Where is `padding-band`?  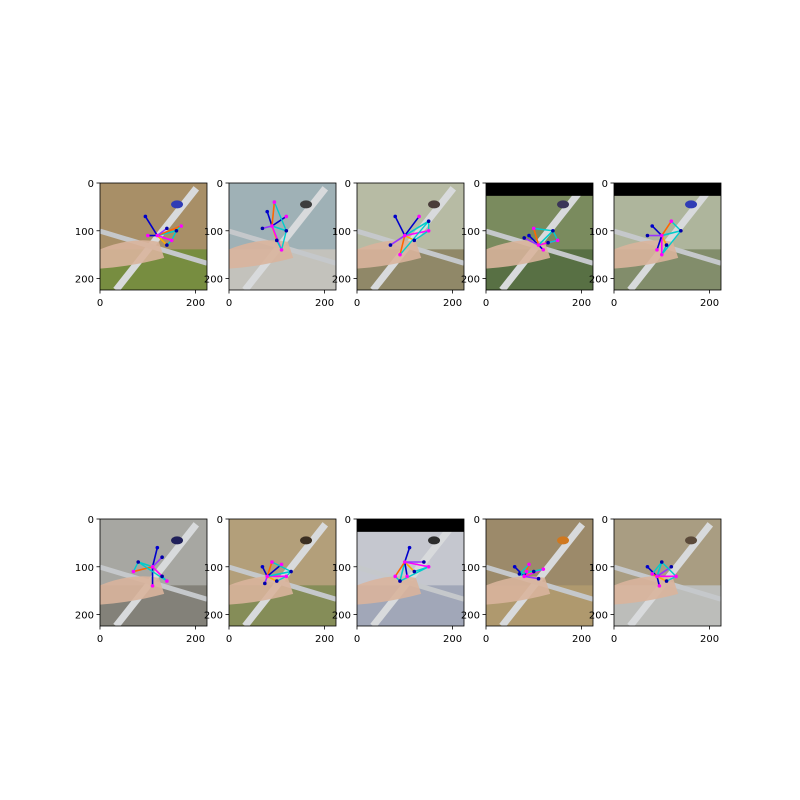 padding-band is located at coordinates (410, 525).